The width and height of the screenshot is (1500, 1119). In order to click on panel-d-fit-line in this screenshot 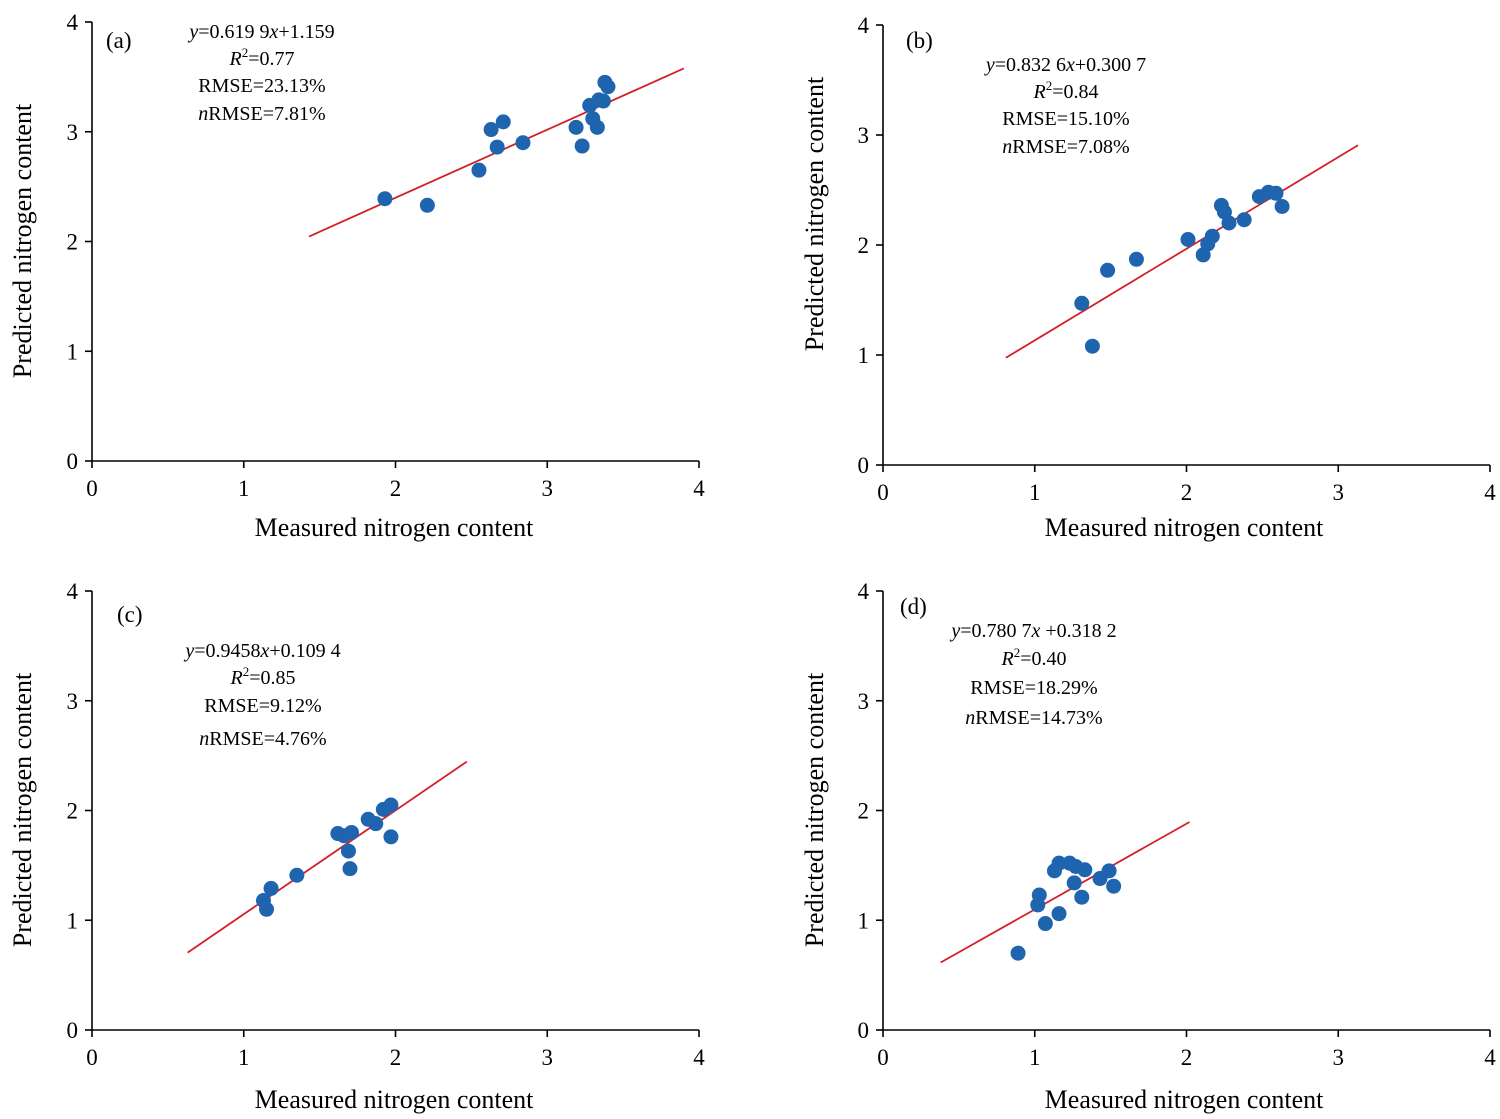, I will do `click(1065, 892)`.